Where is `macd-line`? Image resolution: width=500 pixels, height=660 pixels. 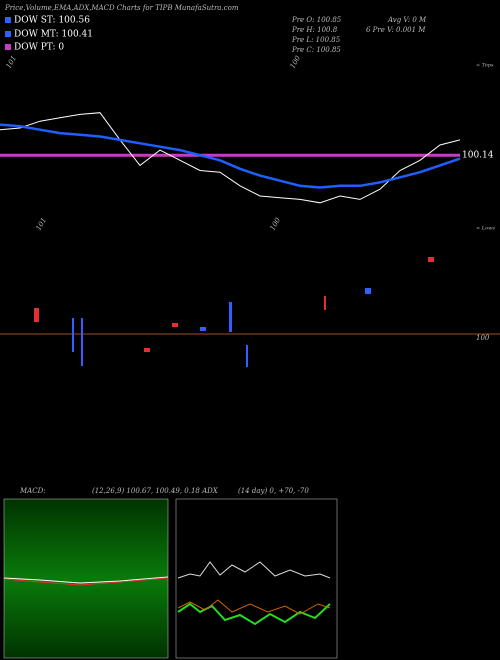
macd-line is located at coordinates (86, 580).